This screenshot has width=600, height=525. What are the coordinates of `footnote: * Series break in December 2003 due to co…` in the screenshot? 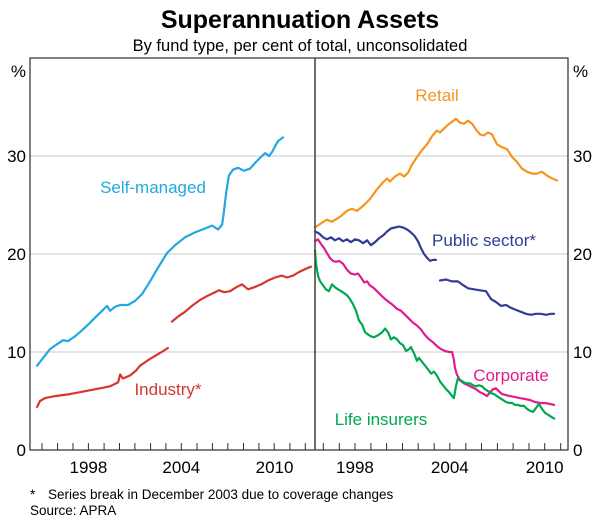 It's located at (211, 494).